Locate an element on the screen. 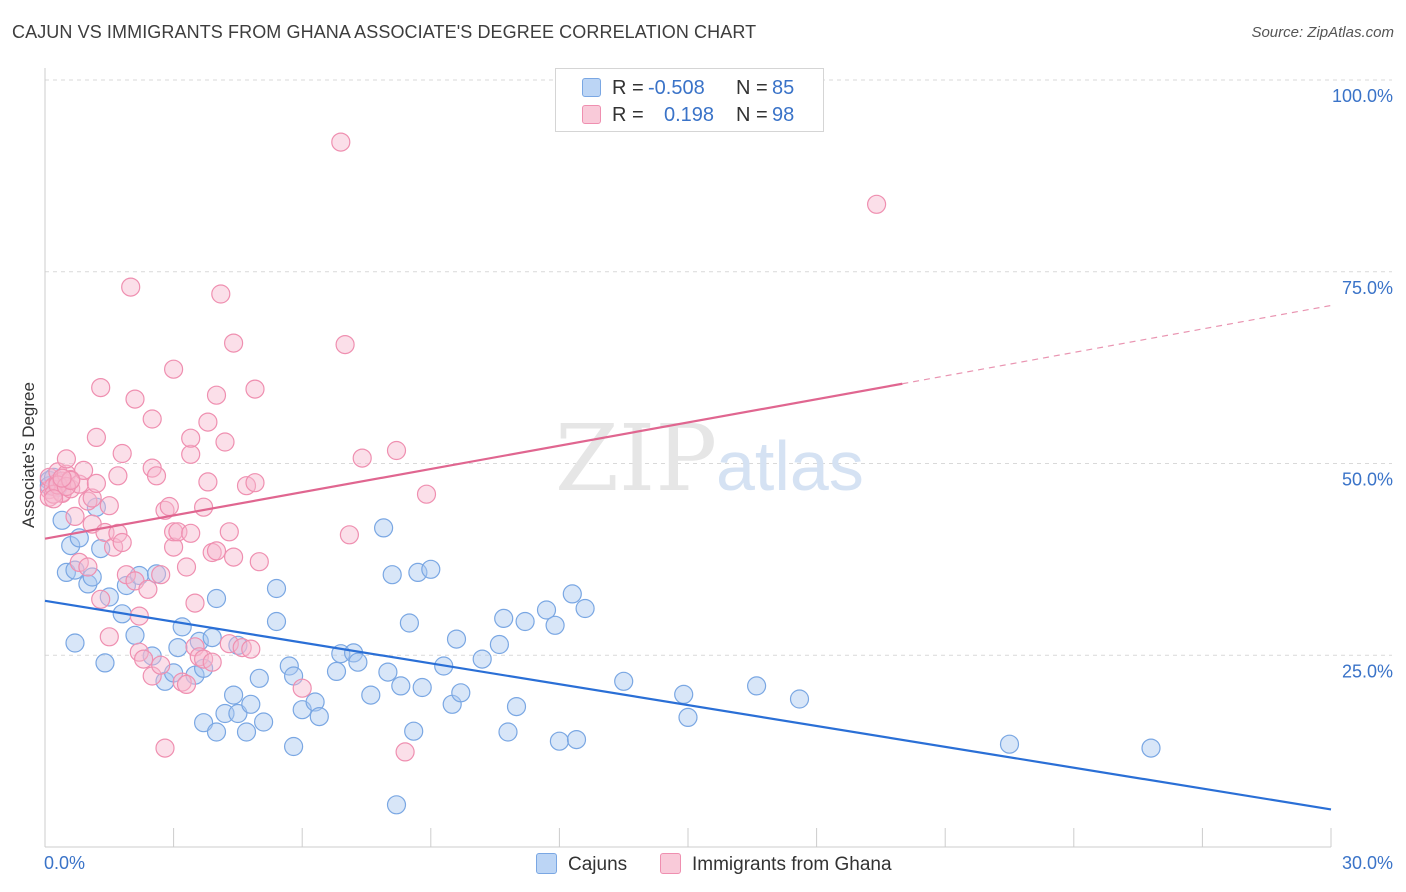 This screenshot has width=1406, height=892. ghana-trend-extension is located at coordinates (1117, 344).